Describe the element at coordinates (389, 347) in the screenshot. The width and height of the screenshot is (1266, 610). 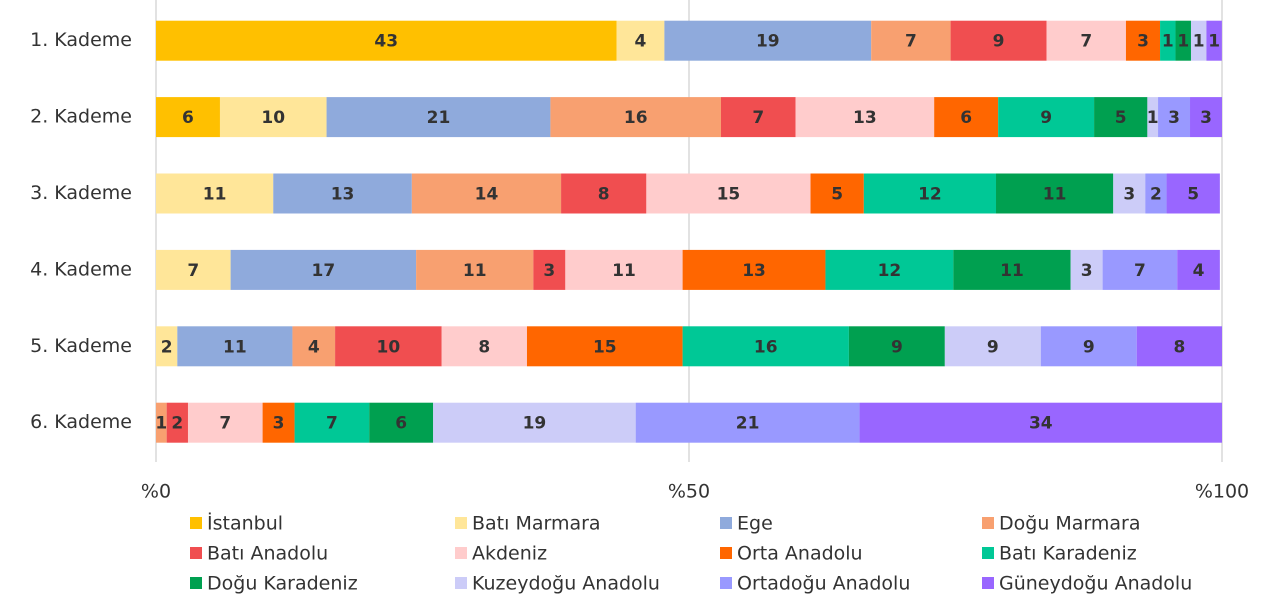
I see `data-label: 10` at that location.